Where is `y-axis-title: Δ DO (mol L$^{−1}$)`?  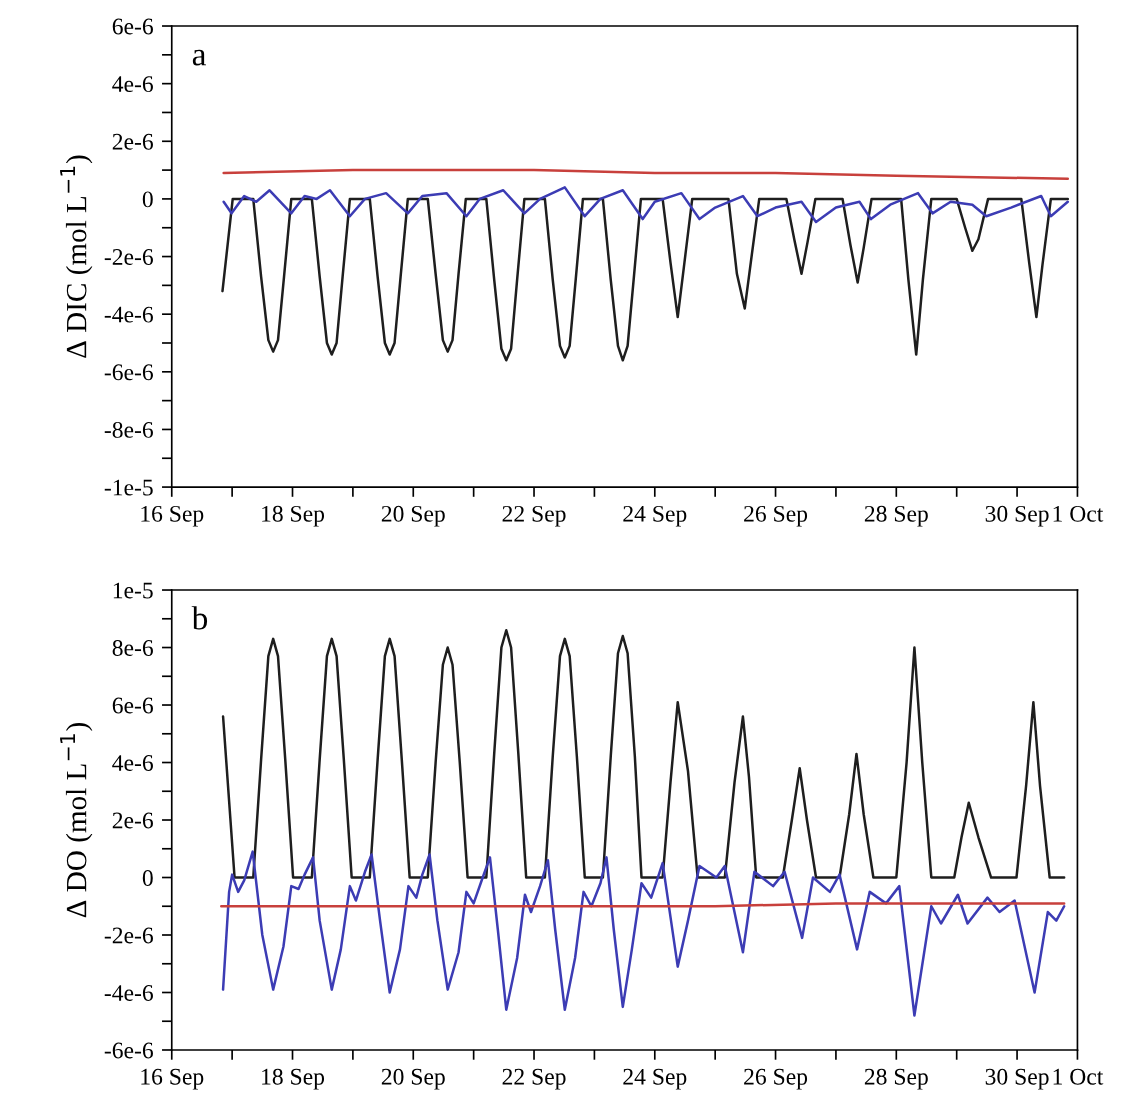 y-axis-title: Δ DO (mol L$^{−1}$) is located at coordinates (76, 820).